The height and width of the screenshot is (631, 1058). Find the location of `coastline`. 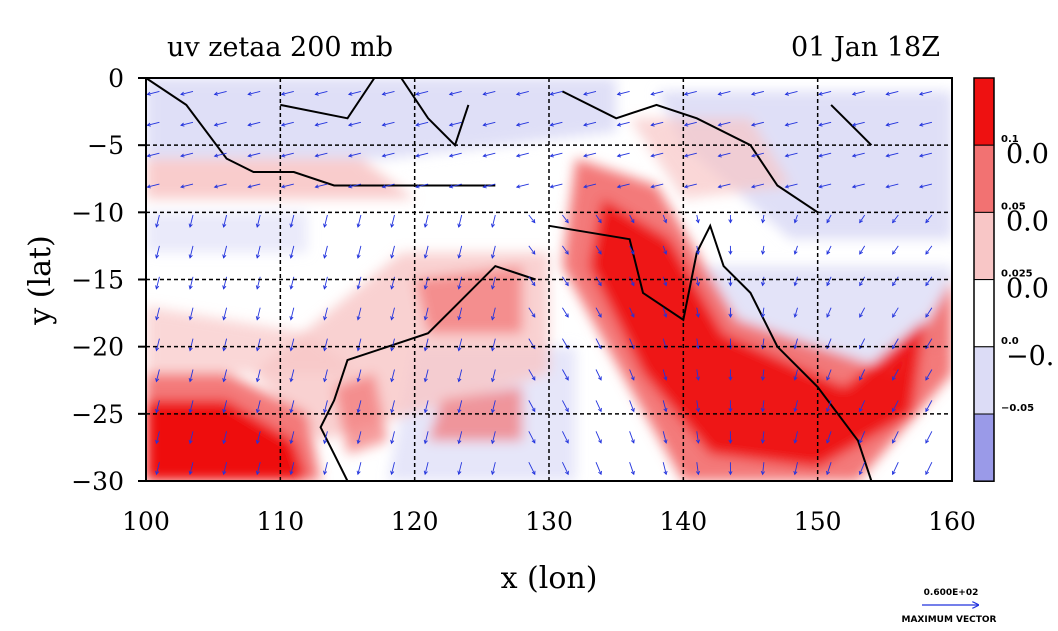

coastline is located at coordinates (851, 125).